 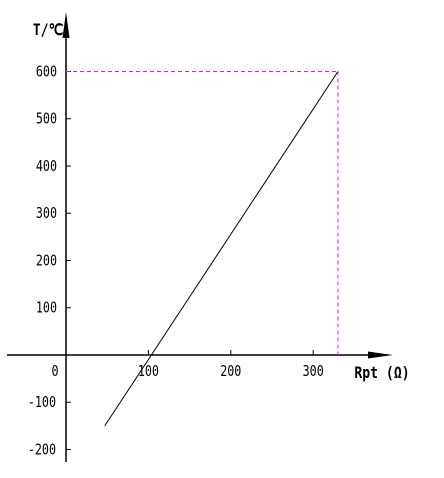 What do you see at coordinates (42, 403) in the screenshot?
I see `y-tick-label: -100` at bounding box center [42, 403].